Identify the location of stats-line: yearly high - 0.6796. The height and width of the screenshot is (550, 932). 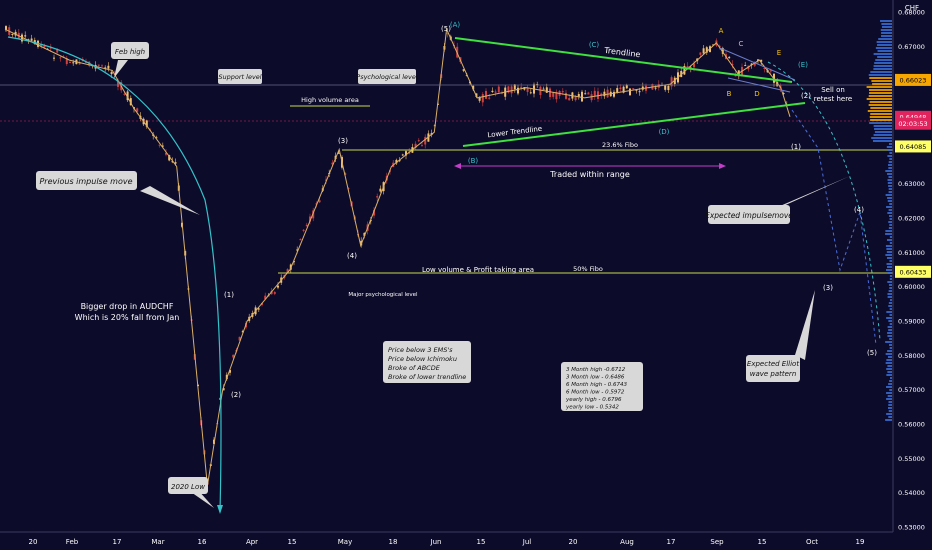
(593, 400).